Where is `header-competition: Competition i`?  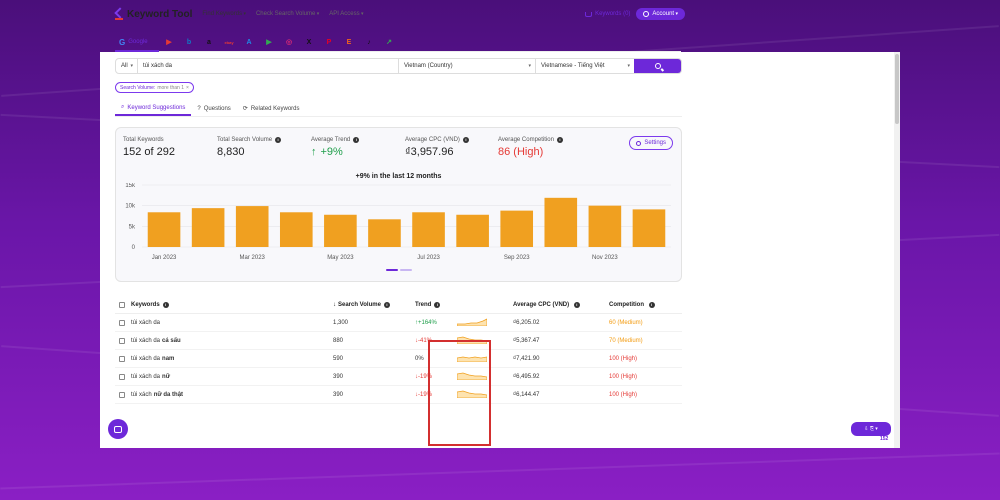 header-competition: Competition i is located at coordinates (644, 304).